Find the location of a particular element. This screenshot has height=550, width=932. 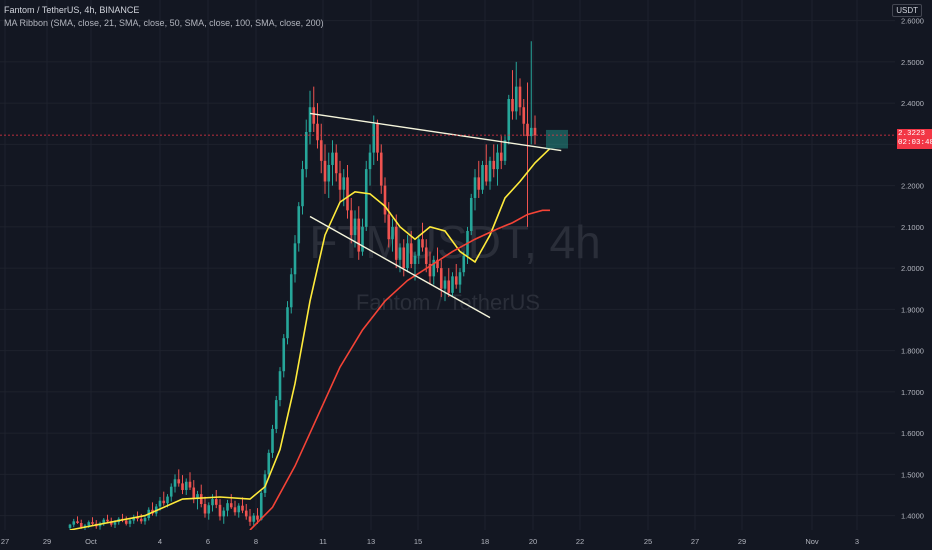

currency-label: USDT is located at coordinates (907, 10).